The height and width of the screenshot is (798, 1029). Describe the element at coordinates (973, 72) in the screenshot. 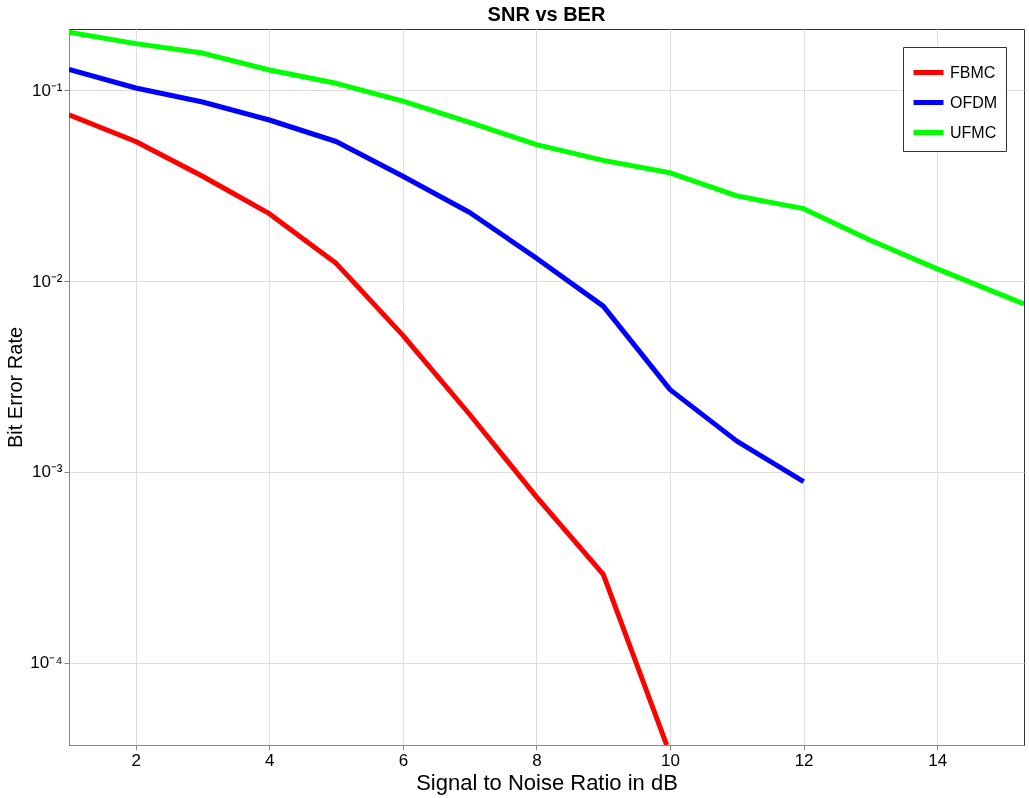

I see `legend-label: FBMC` at that location.